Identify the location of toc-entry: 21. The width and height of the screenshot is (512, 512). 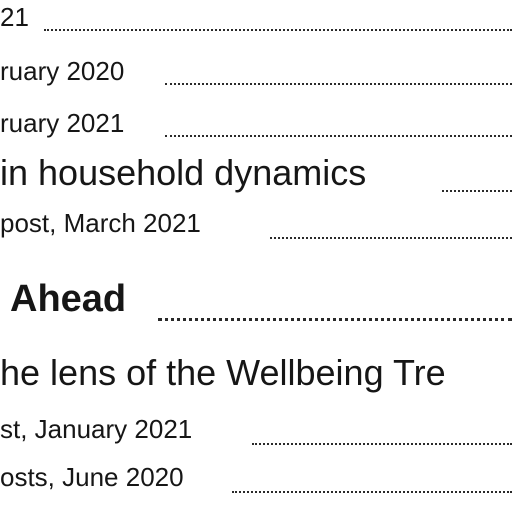
(256, 19).